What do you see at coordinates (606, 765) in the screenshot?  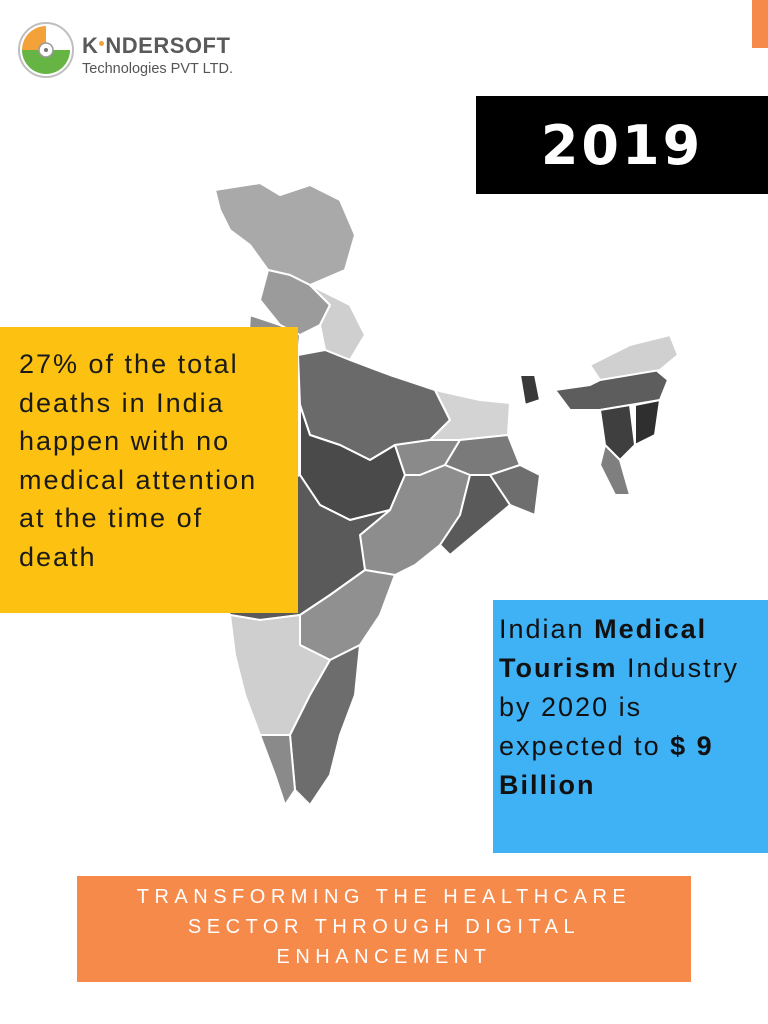 I see `tourism-value: $ 9 Billion` at bounding box center [606, 765].